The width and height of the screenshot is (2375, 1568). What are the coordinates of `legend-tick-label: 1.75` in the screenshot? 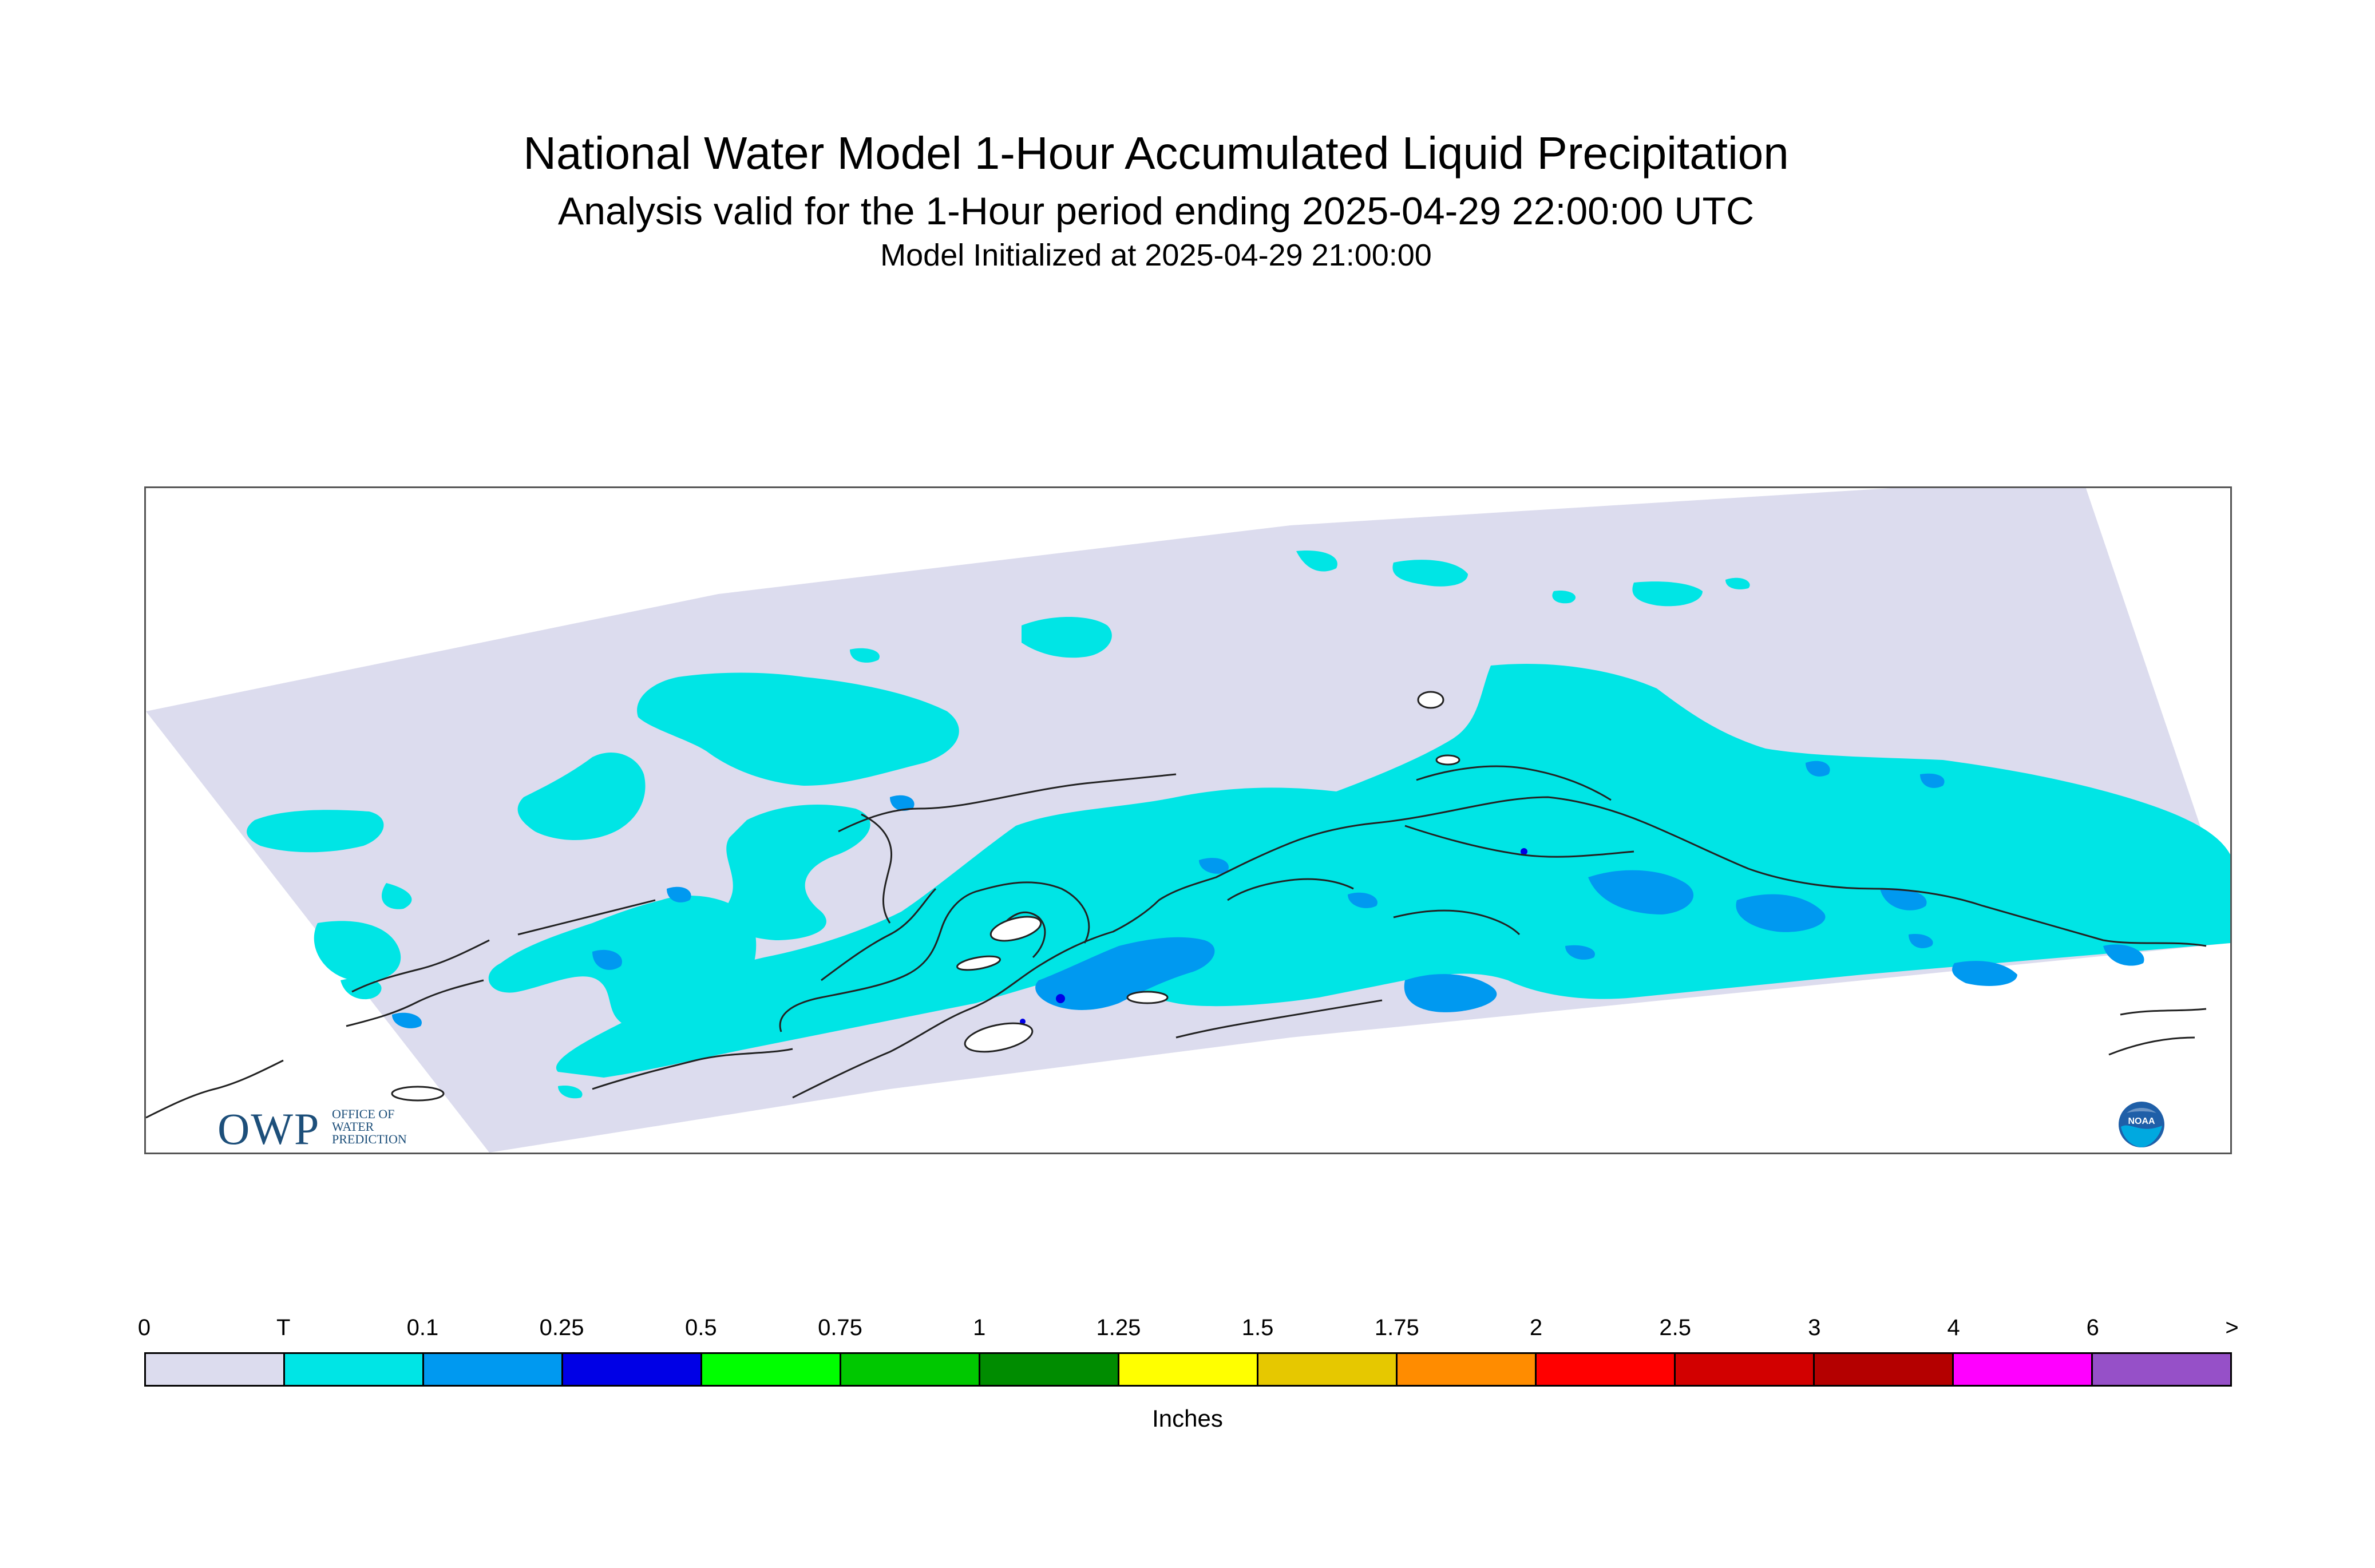 It's located at (1397, 1327).